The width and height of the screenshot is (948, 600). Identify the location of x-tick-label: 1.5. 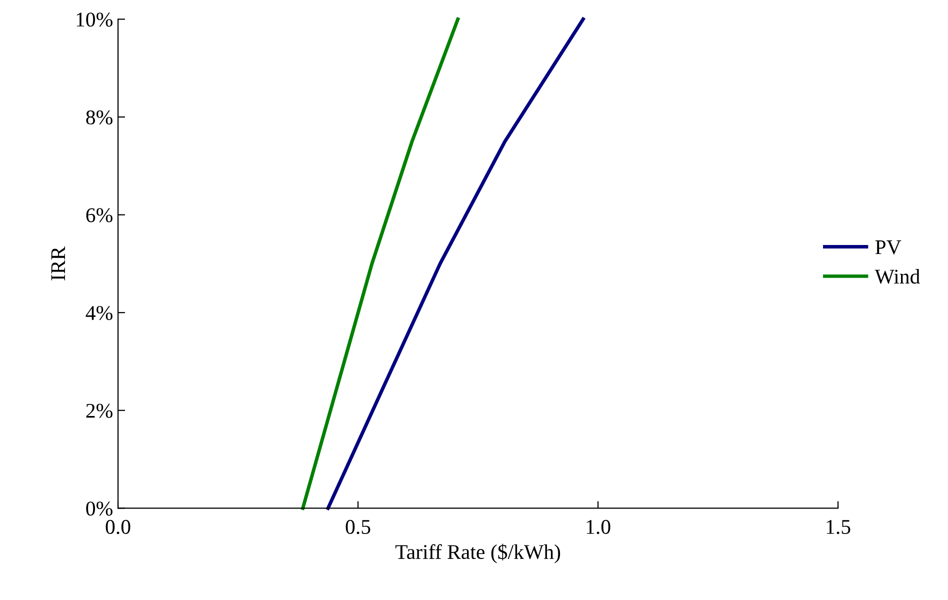
(838, 527).